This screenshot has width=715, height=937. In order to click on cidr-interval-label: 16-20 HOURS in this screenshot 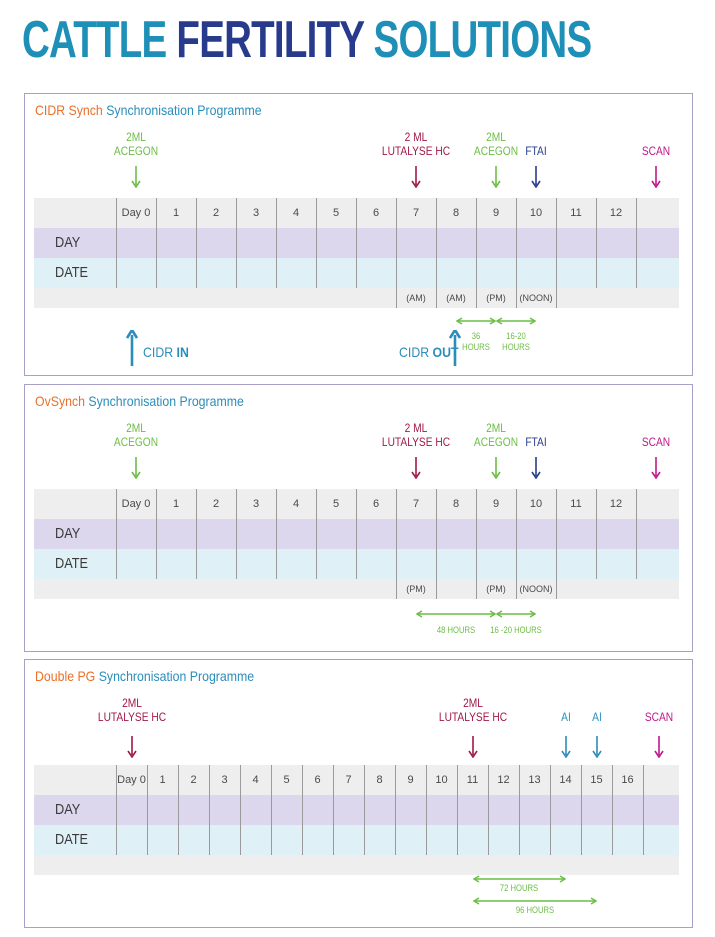, I will do `click(516, 341)`.